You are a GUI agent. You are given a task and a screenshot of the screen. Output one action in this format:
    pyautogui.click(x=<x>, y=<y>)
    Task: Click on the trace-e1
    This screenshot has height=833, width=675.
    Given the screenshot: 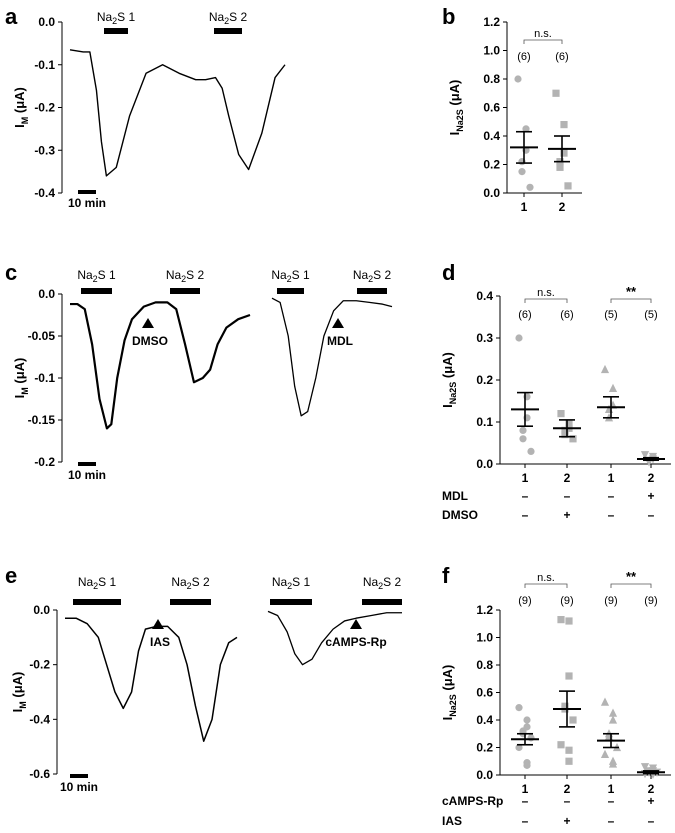 What is the action you would take?
    pyautogui.click(x=151, y=679)
    